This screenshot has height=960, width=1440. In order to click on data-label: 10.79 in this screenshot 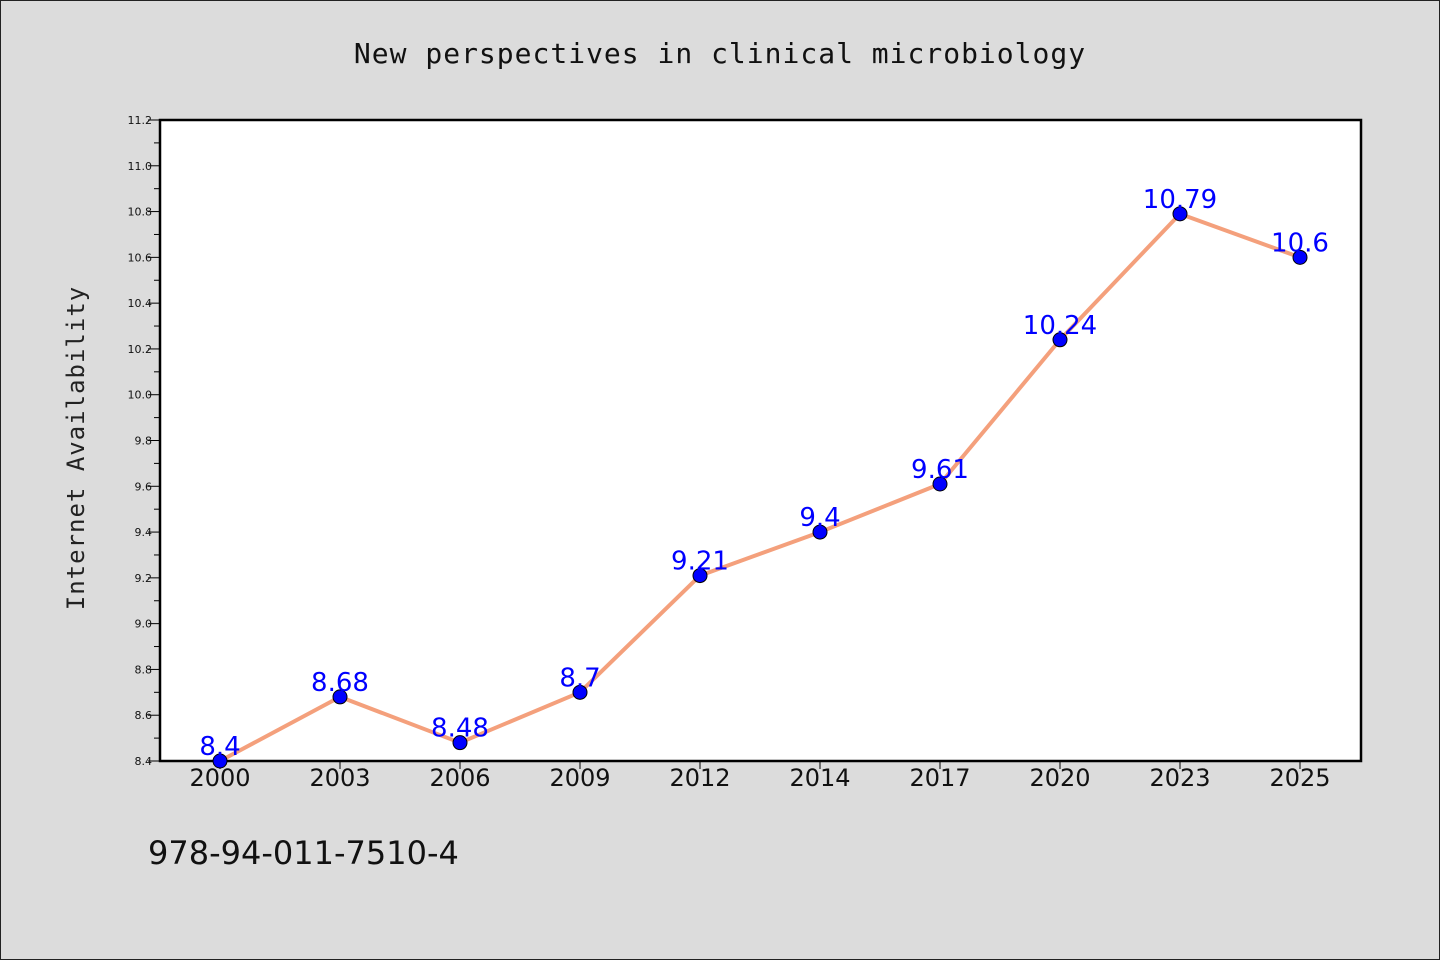, I will do `click(1180, 200)`.